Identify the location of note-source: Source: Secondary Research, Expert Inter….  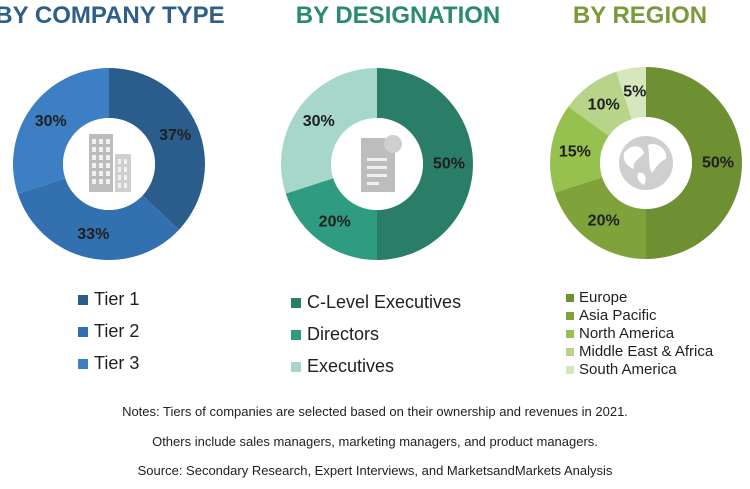
(375, 470).